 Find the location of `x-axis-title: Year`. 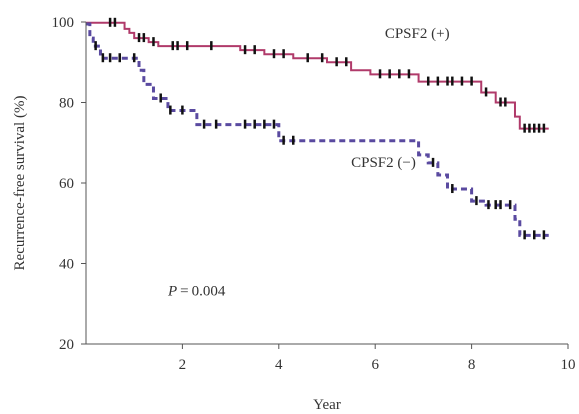

x-axis-title: Year is located at coordinates (327, 405).